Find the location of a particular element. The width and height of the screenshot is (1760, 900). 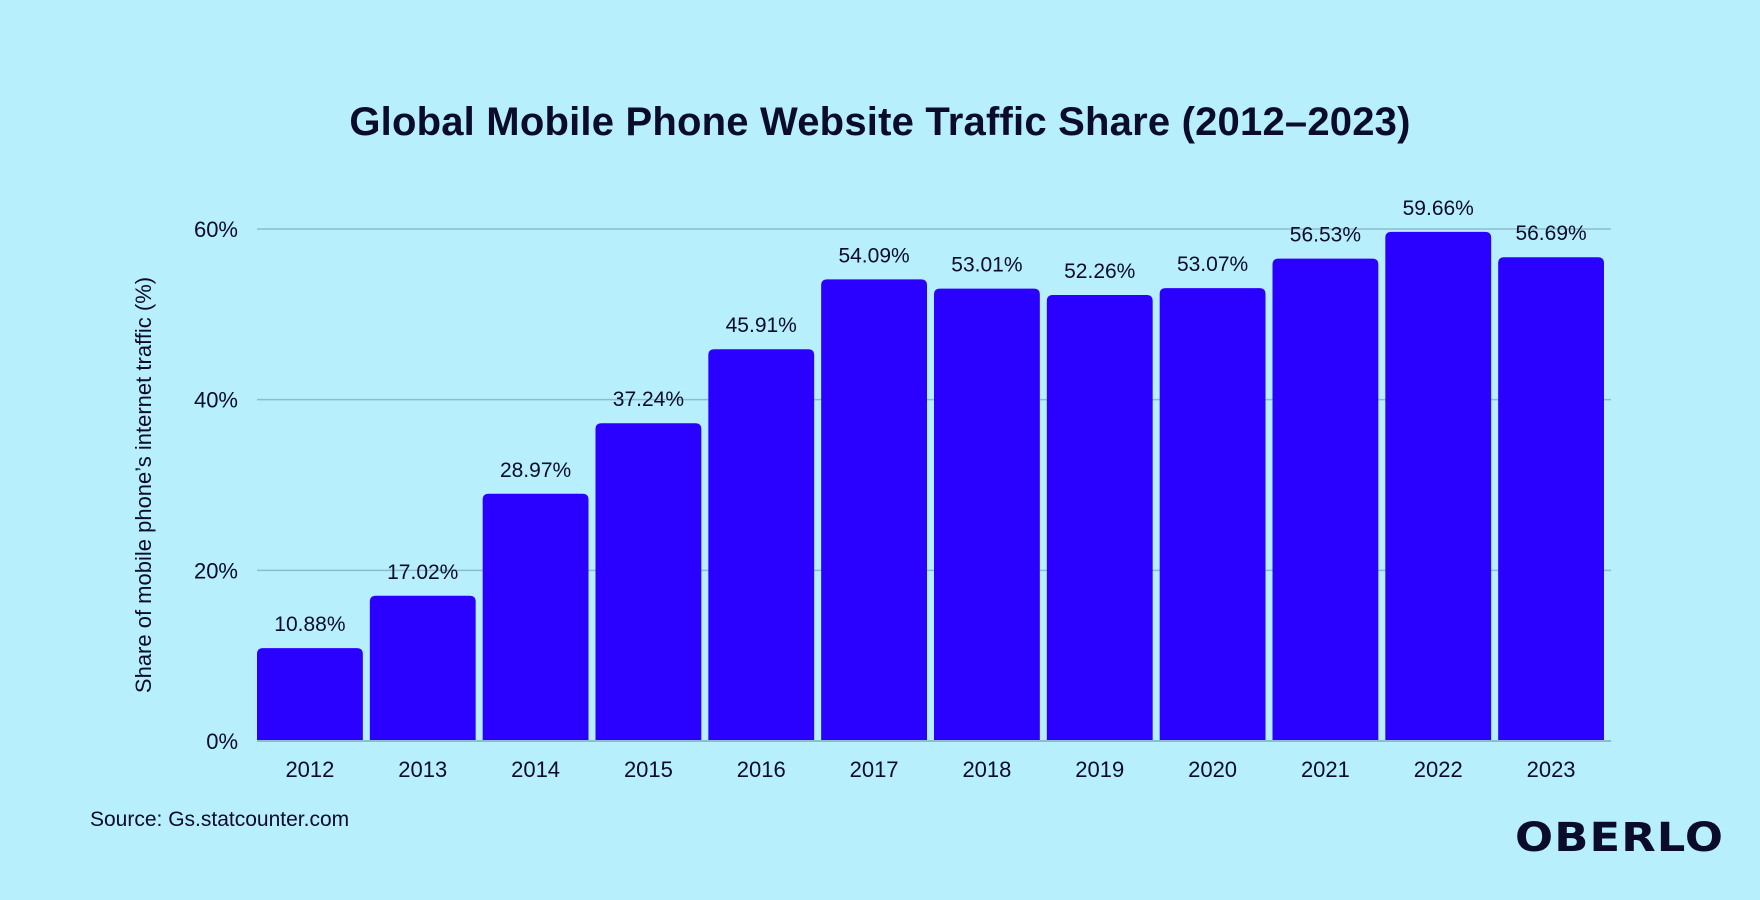

bar-2017 is located at coordinates (874, 510).